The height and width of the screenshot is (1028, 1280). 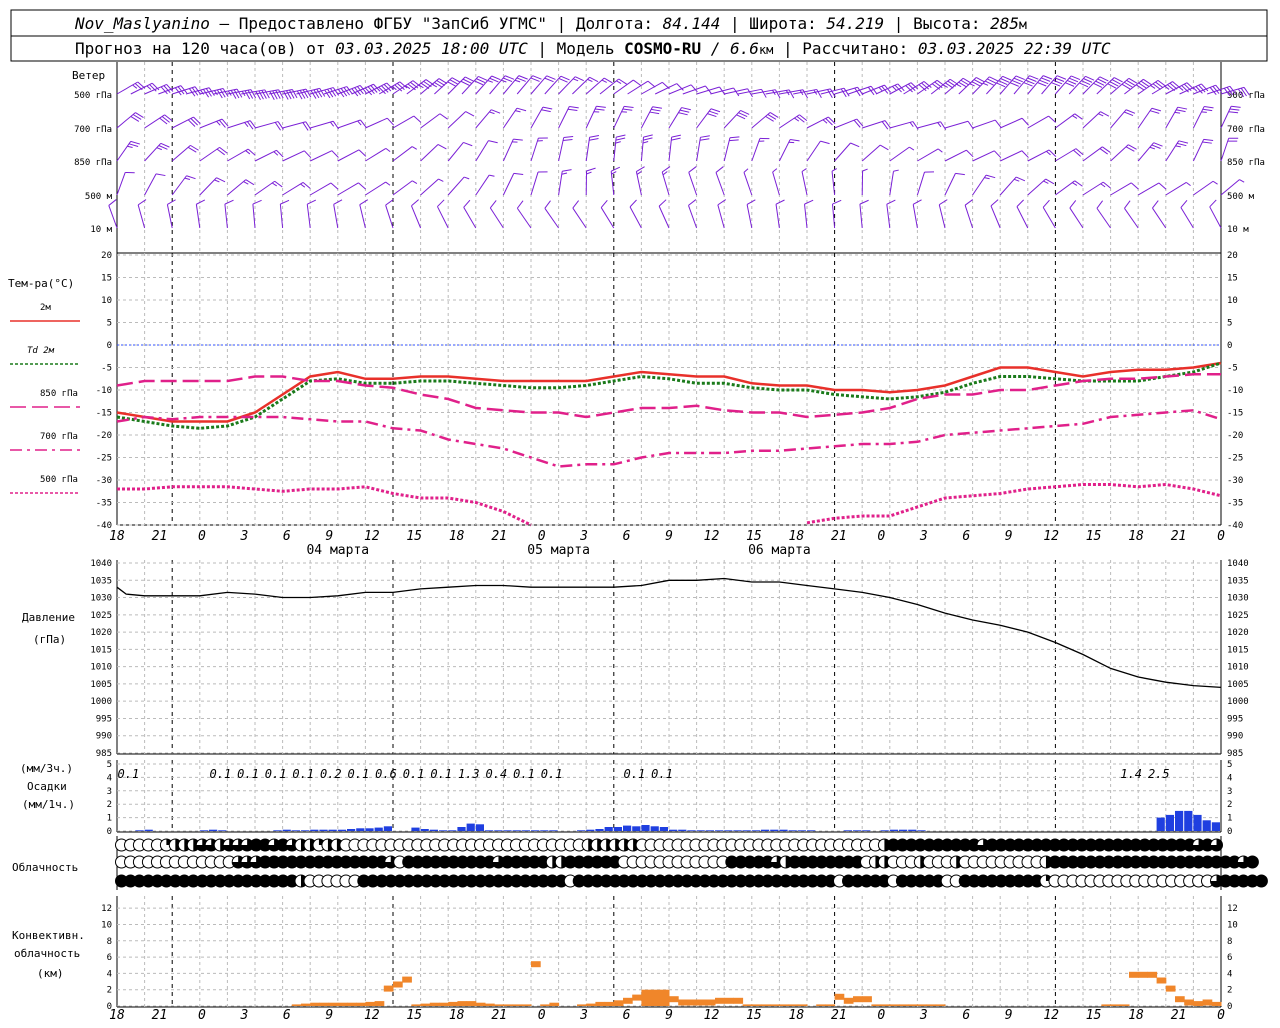 What do you see at coordinates (627, 1015) in the screenshot?
I see `axis-hours-bottom-label: 6` at bounding box center [627, 1015].